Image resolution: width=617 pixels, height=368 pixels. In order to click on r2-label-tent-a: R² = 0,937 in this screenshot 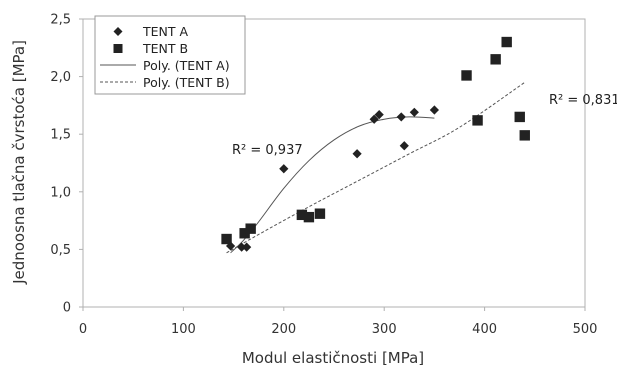, I will do `click(267, 150)`.